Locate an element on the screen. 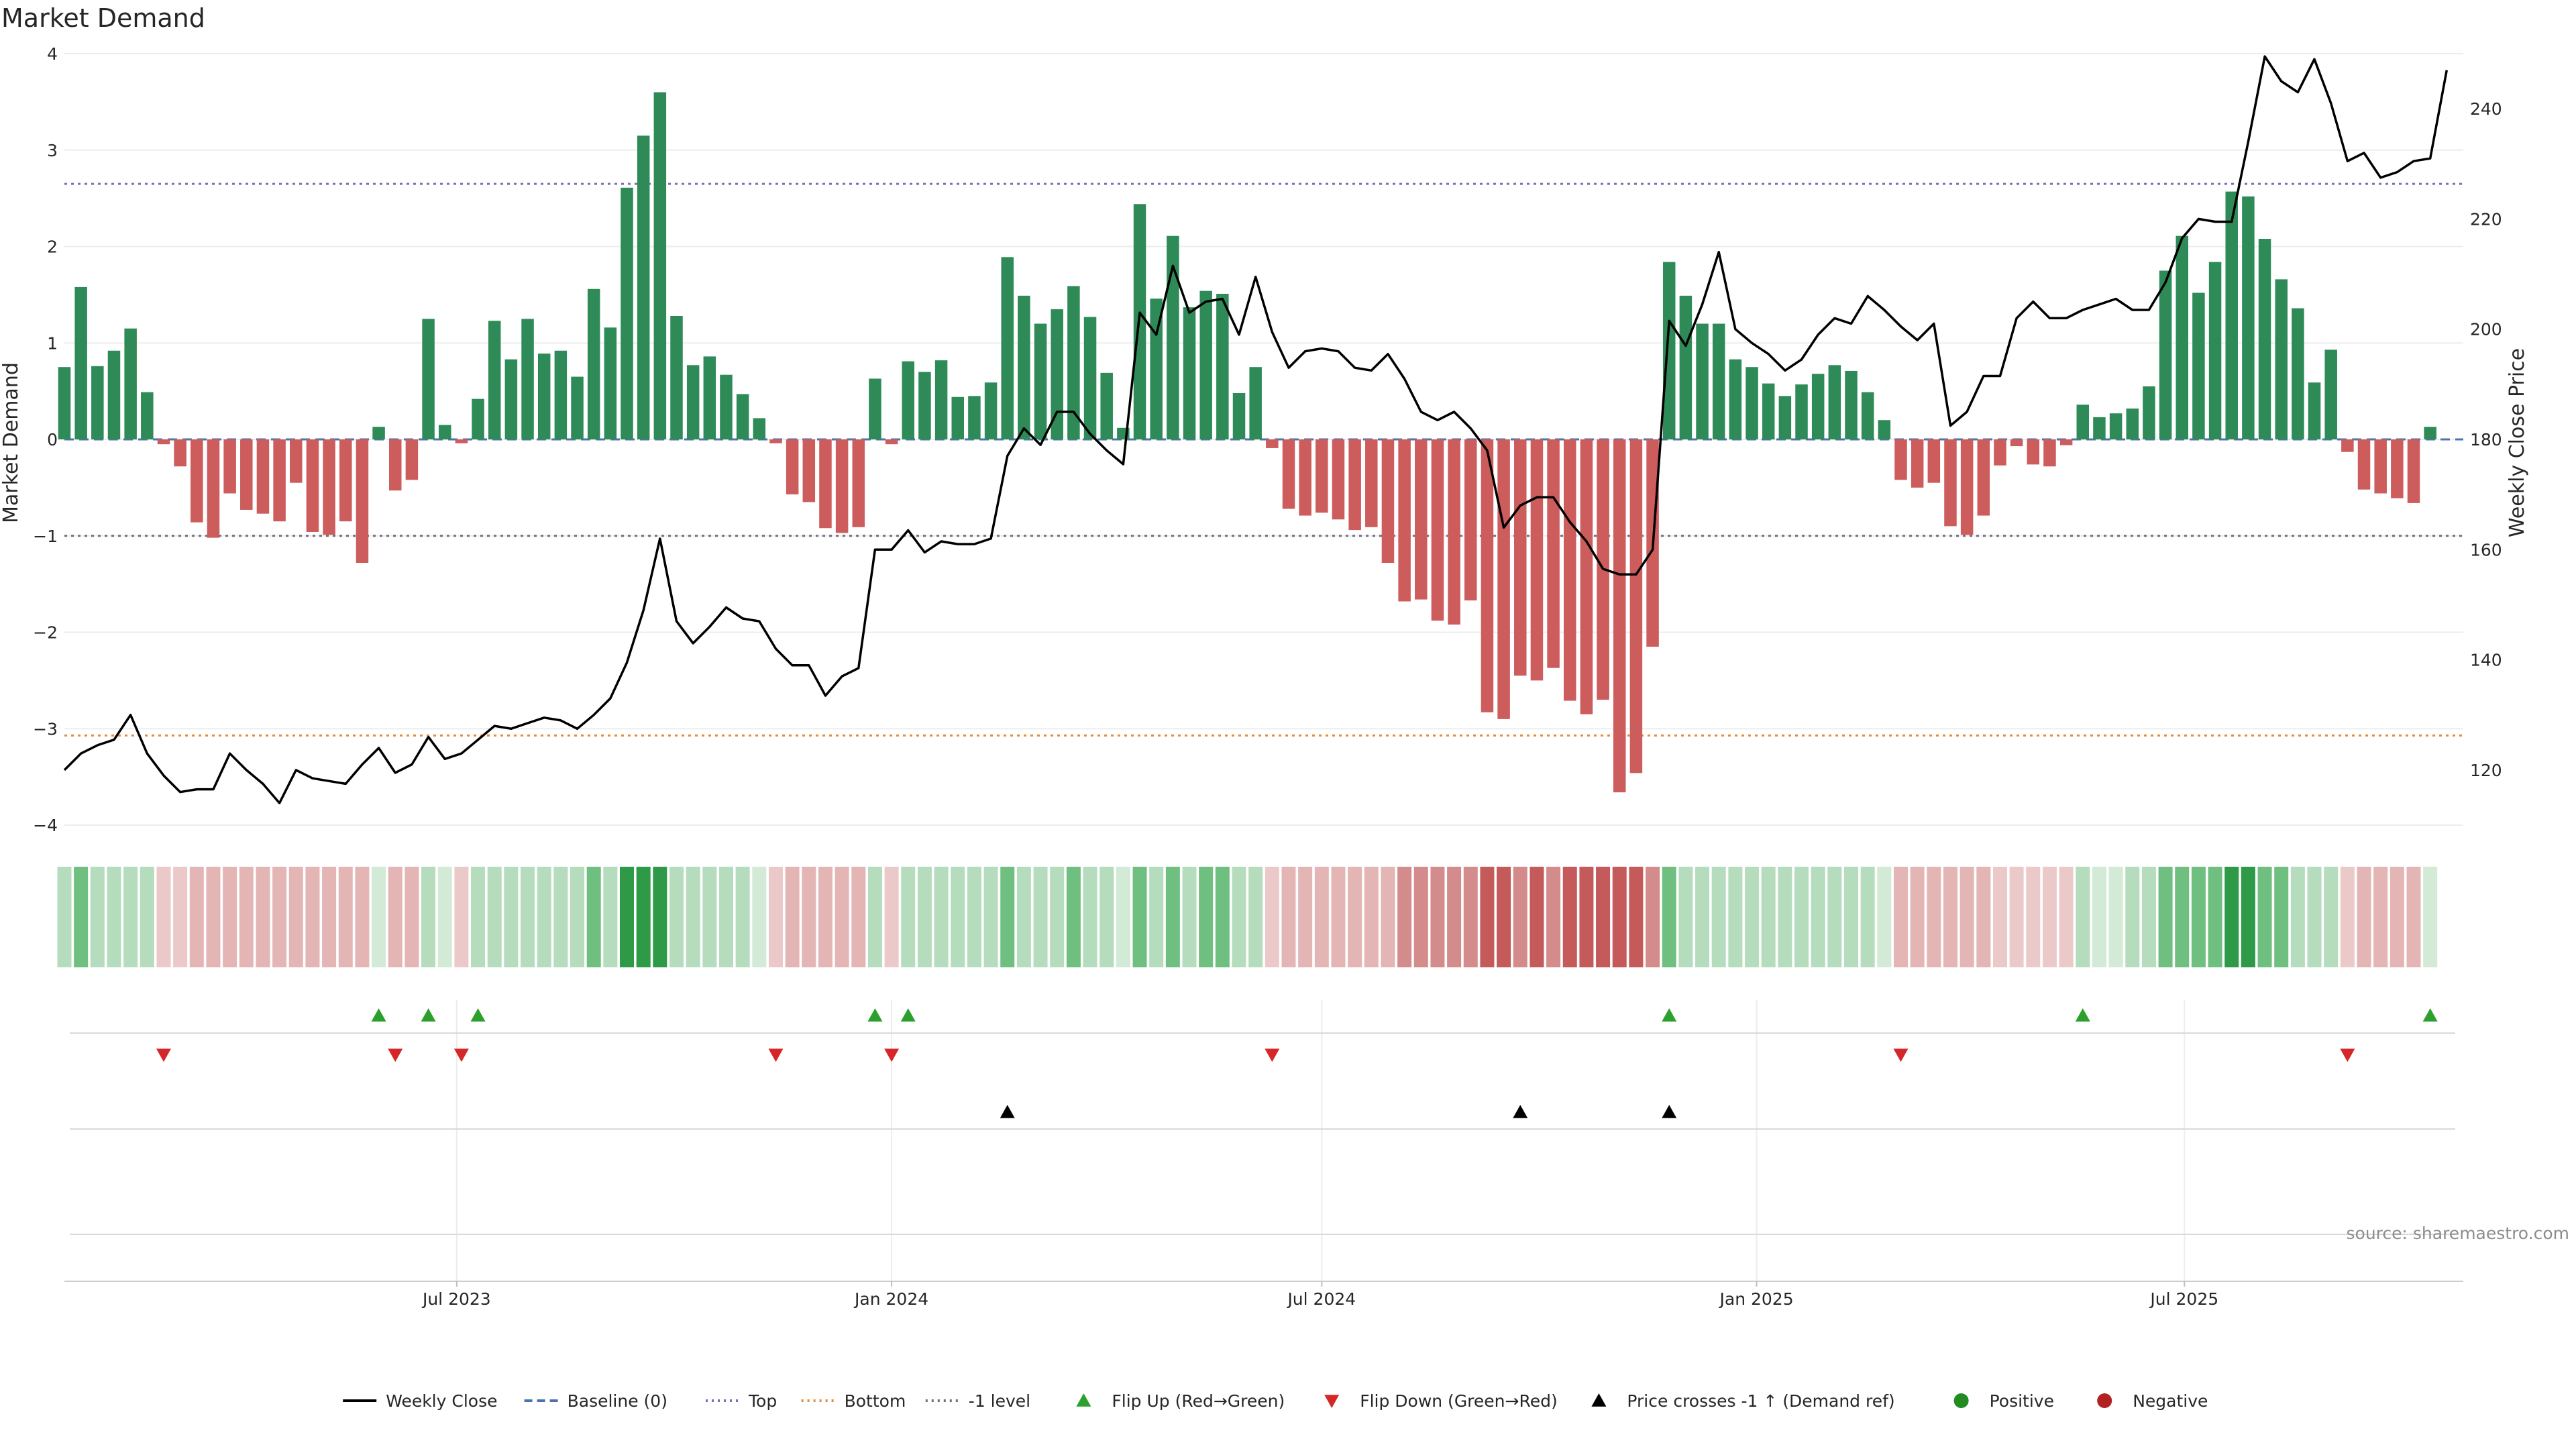 Image resolution: width=2576 pixels, height=1449 pixels. legend-label: Top is located at coordinates (762, 1401).